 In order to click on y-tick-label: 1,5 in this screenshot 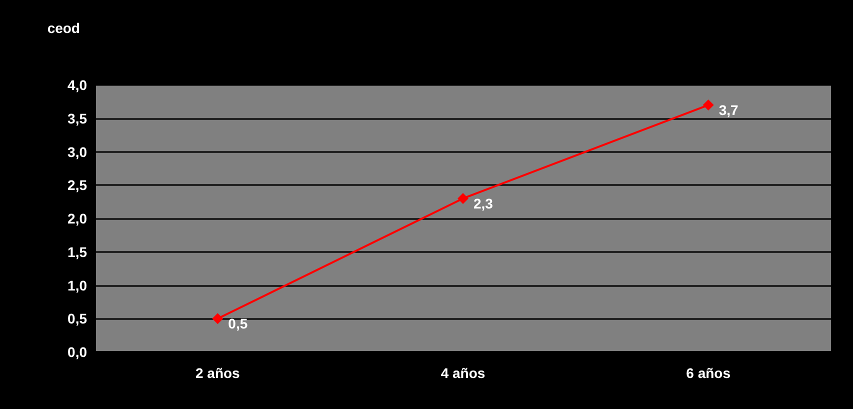, I will do `click(78, 252)`.